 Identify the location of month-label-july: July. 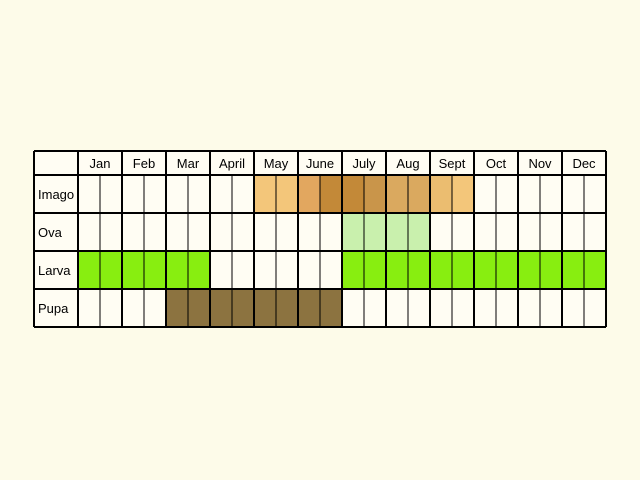
(364, 163).